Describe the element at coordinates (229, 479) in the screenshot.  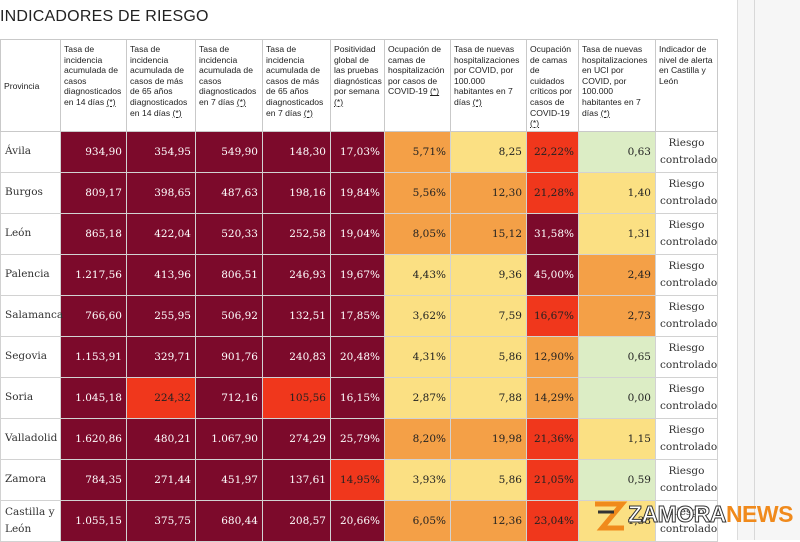
I see `indicator-cell: 451,97` at that location.